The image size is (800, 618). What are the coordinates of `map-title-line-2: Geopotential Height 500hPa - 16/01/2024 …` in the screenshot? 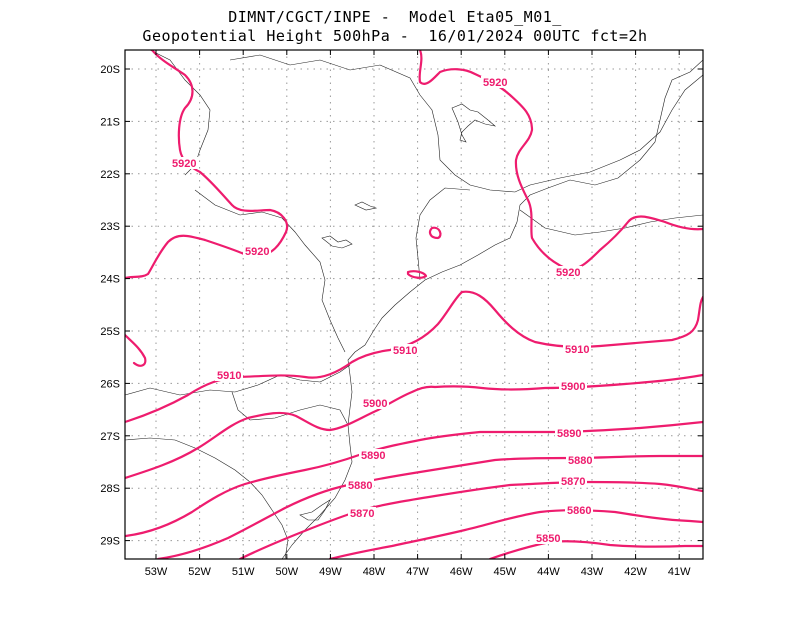 It's located at (395, 36).